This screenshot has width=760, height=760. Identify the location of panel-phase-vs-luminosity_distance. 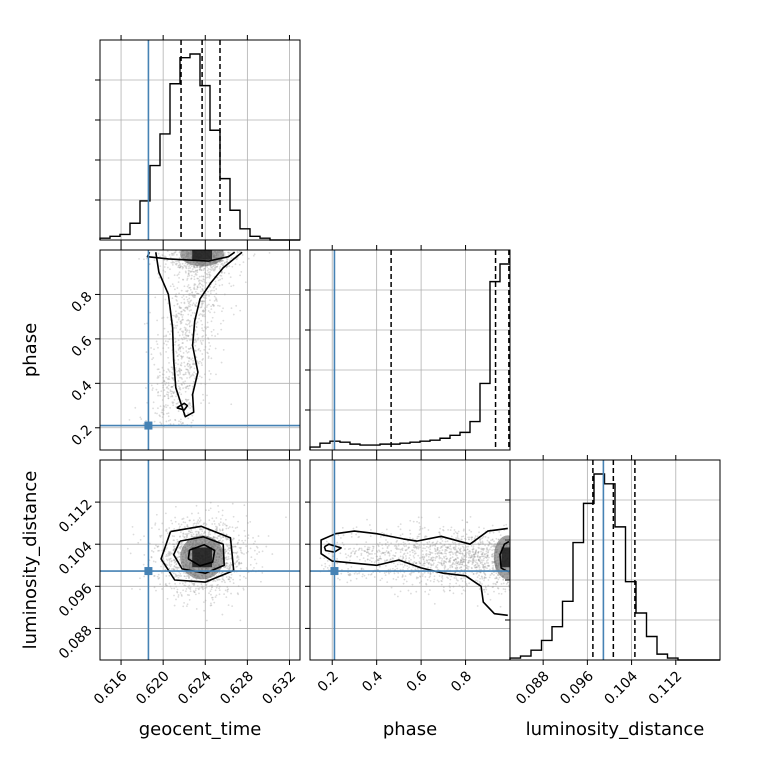
(408, 560).